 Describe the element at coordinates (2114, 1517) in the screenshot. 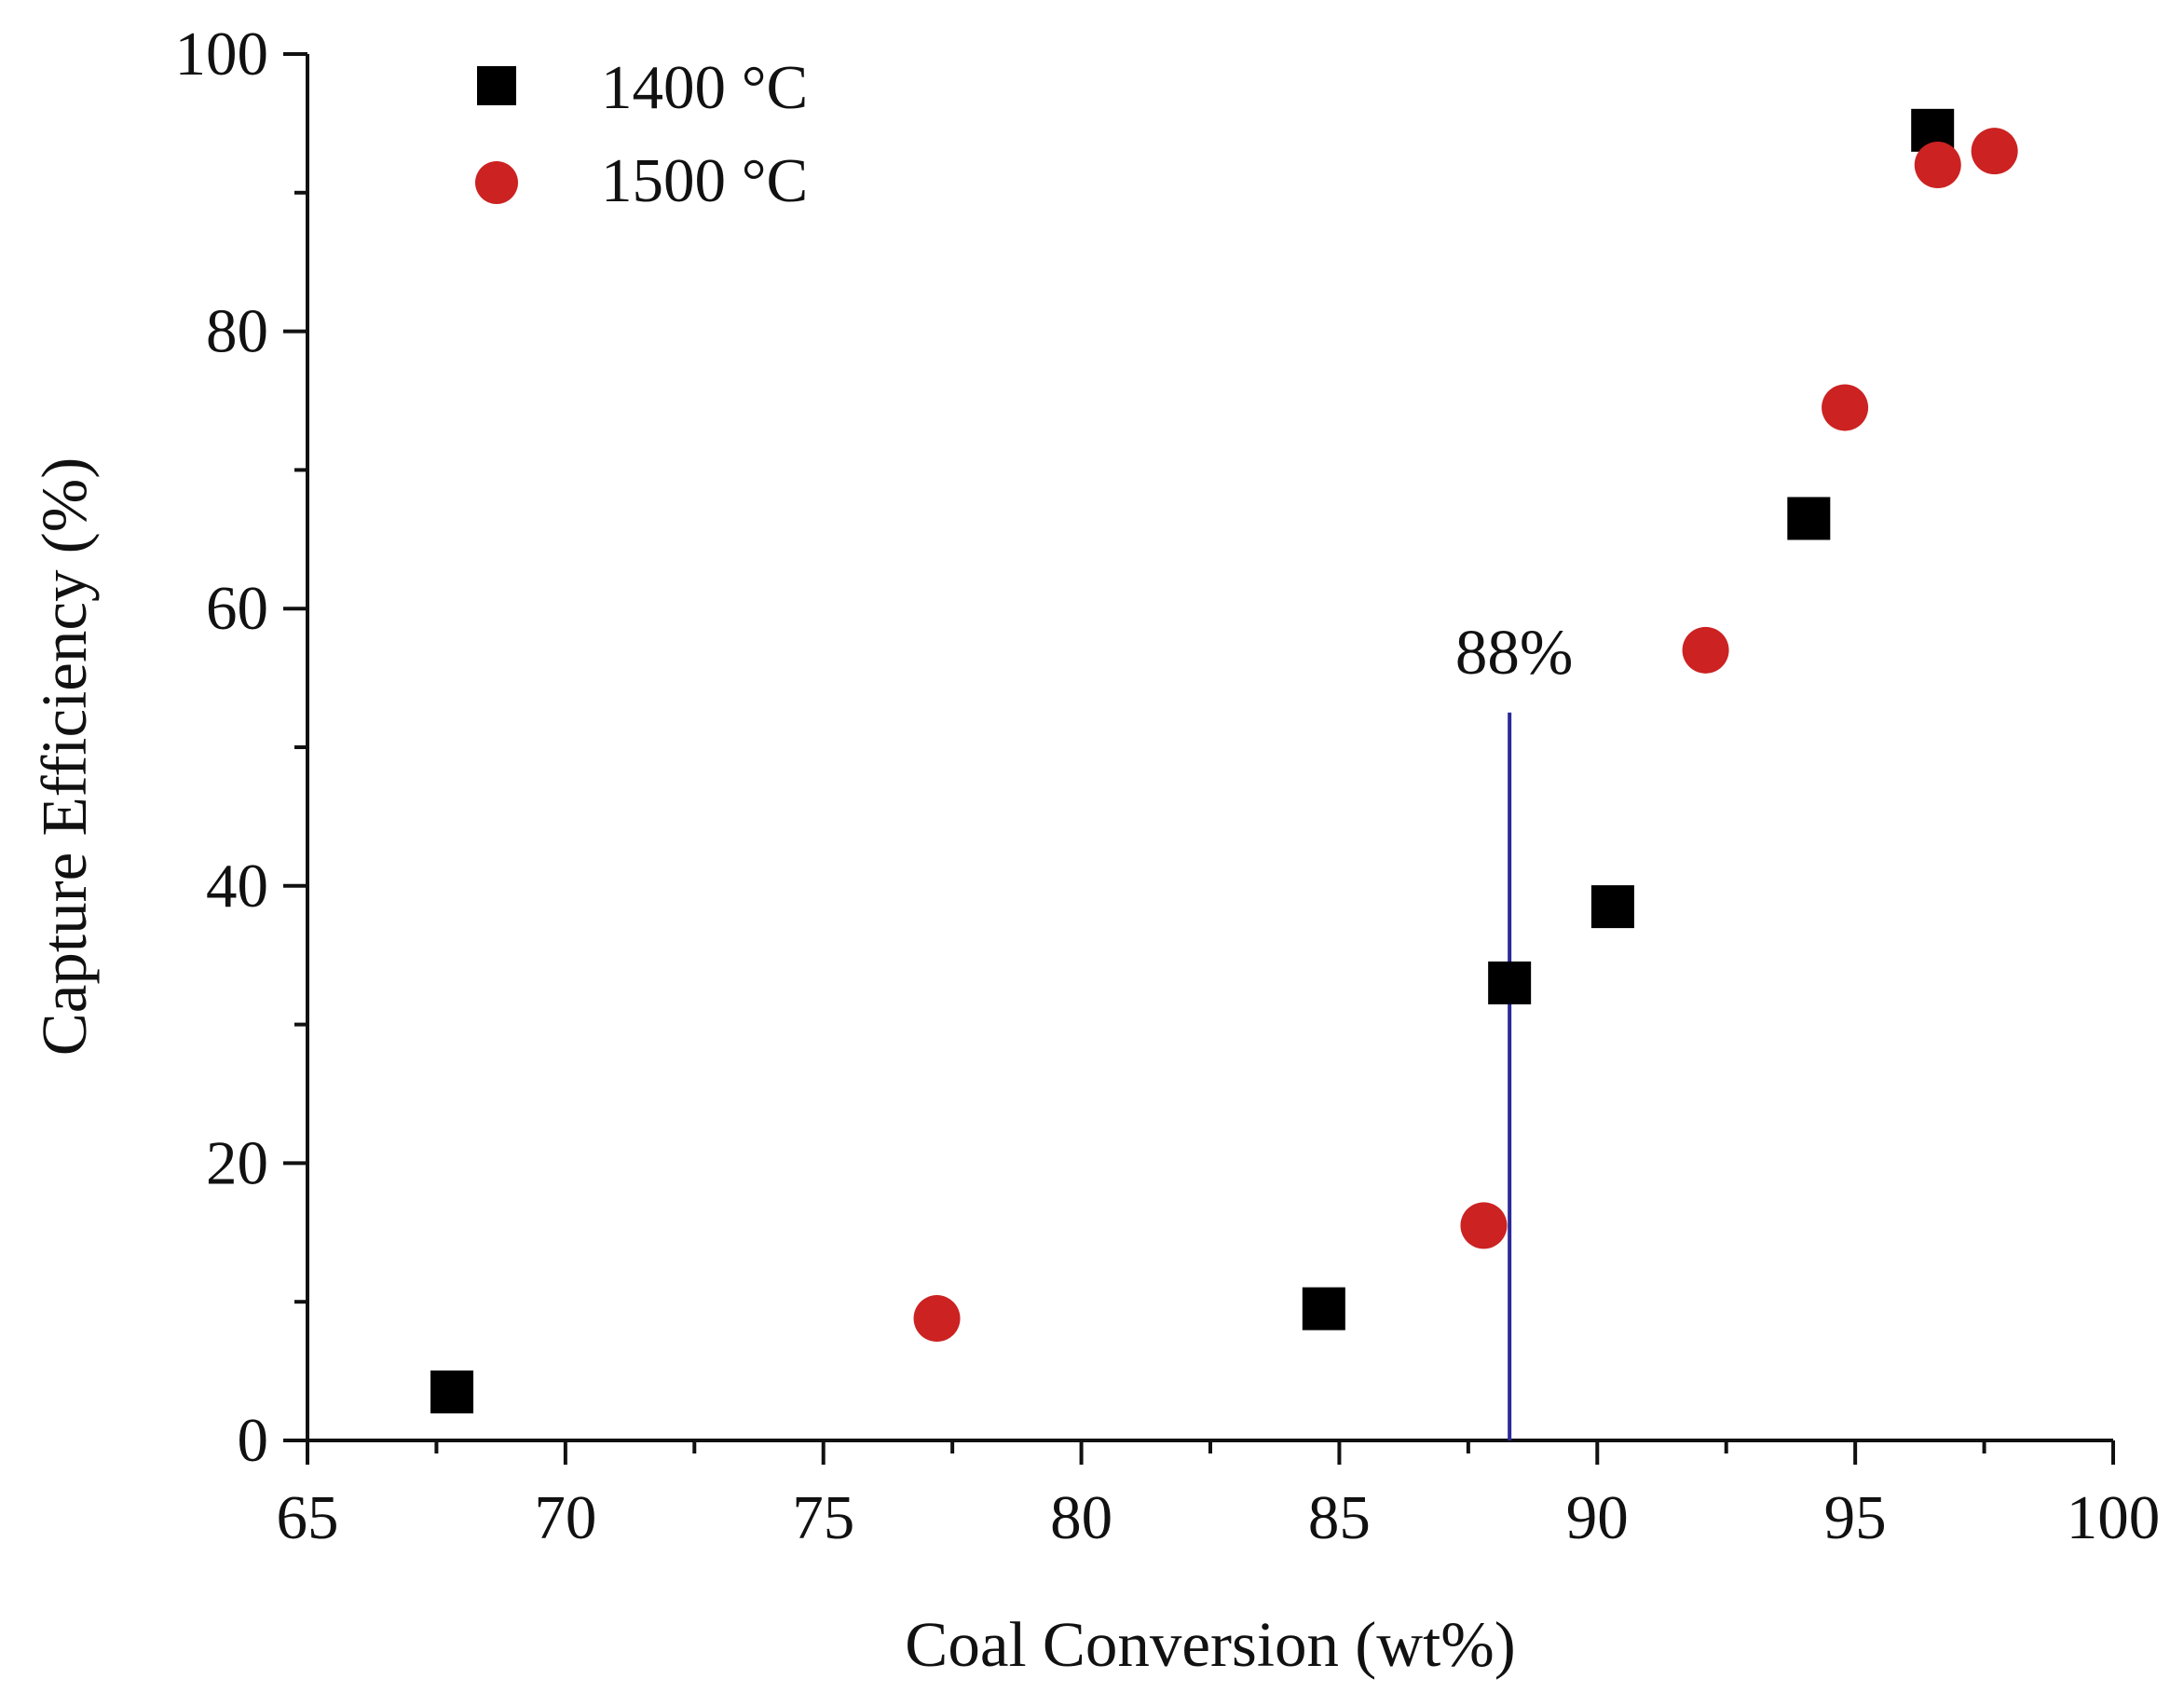

I see `x-tick-label: 100` at that location.